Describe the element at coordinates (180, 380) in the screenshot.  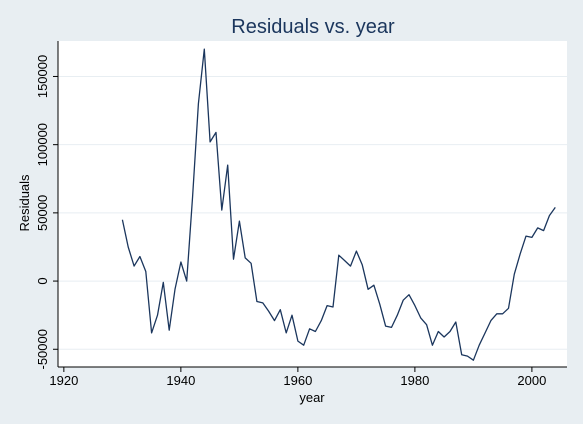
I see `x-tick-label: 1940` at that location.